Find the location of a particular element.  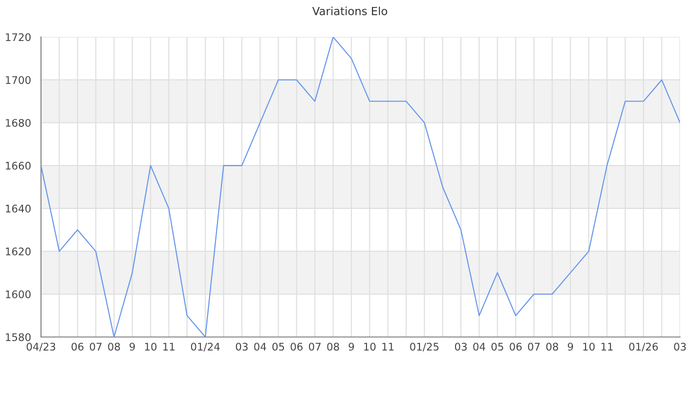

x-tick-label: 01/26 is located at coordinates (643, 347).